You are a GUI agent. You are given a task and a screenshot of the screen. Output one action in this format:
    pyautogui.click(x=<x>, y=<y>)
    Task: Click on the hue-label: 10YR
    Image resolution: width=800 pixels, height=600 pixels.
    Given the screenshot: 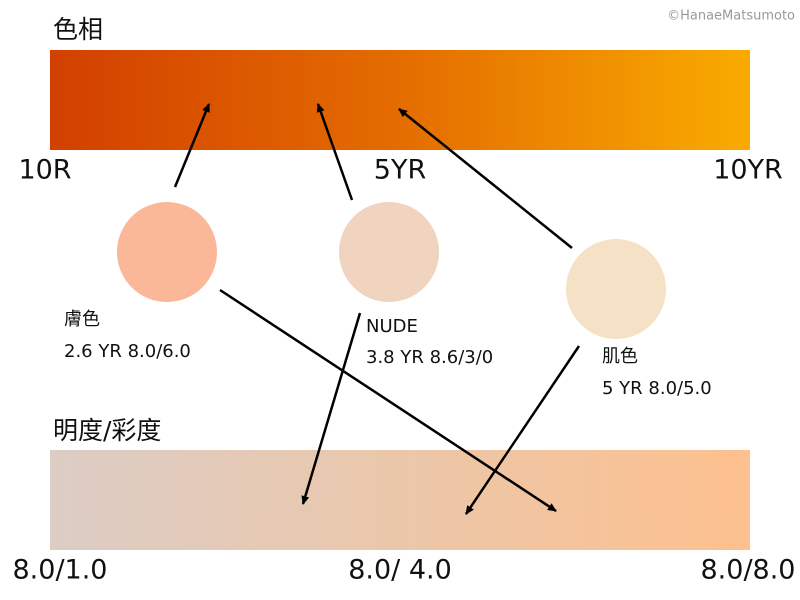 What is the action you would take?
    pyautogui.click(x=748, y=170)
    